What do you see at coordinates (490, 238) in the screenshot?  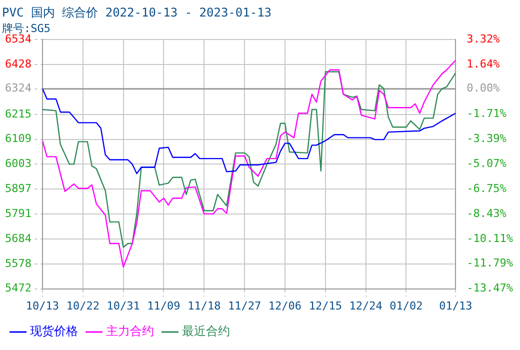 I see `y2-tick-label: -10.11%` at bounding box center [490, 238].